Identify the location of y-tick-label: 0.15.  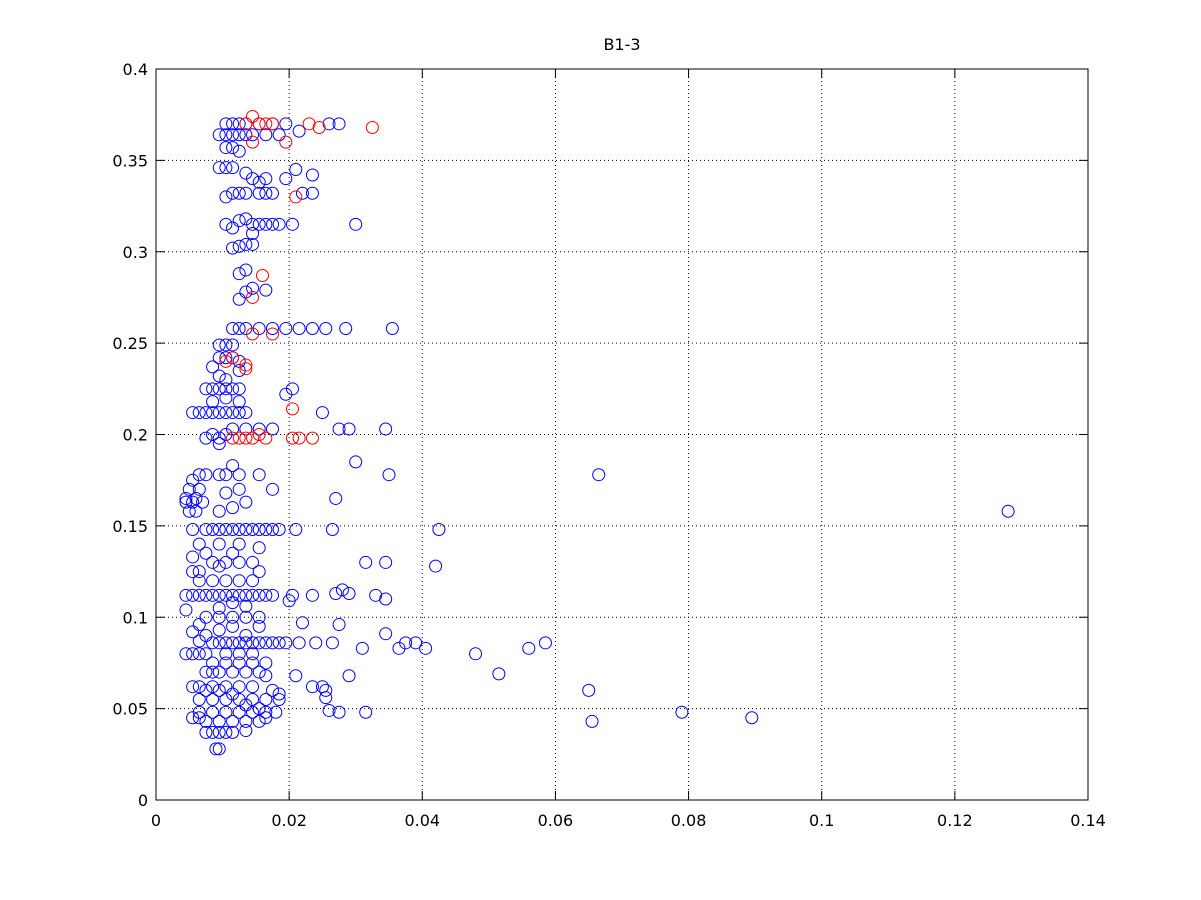
(130, 526).